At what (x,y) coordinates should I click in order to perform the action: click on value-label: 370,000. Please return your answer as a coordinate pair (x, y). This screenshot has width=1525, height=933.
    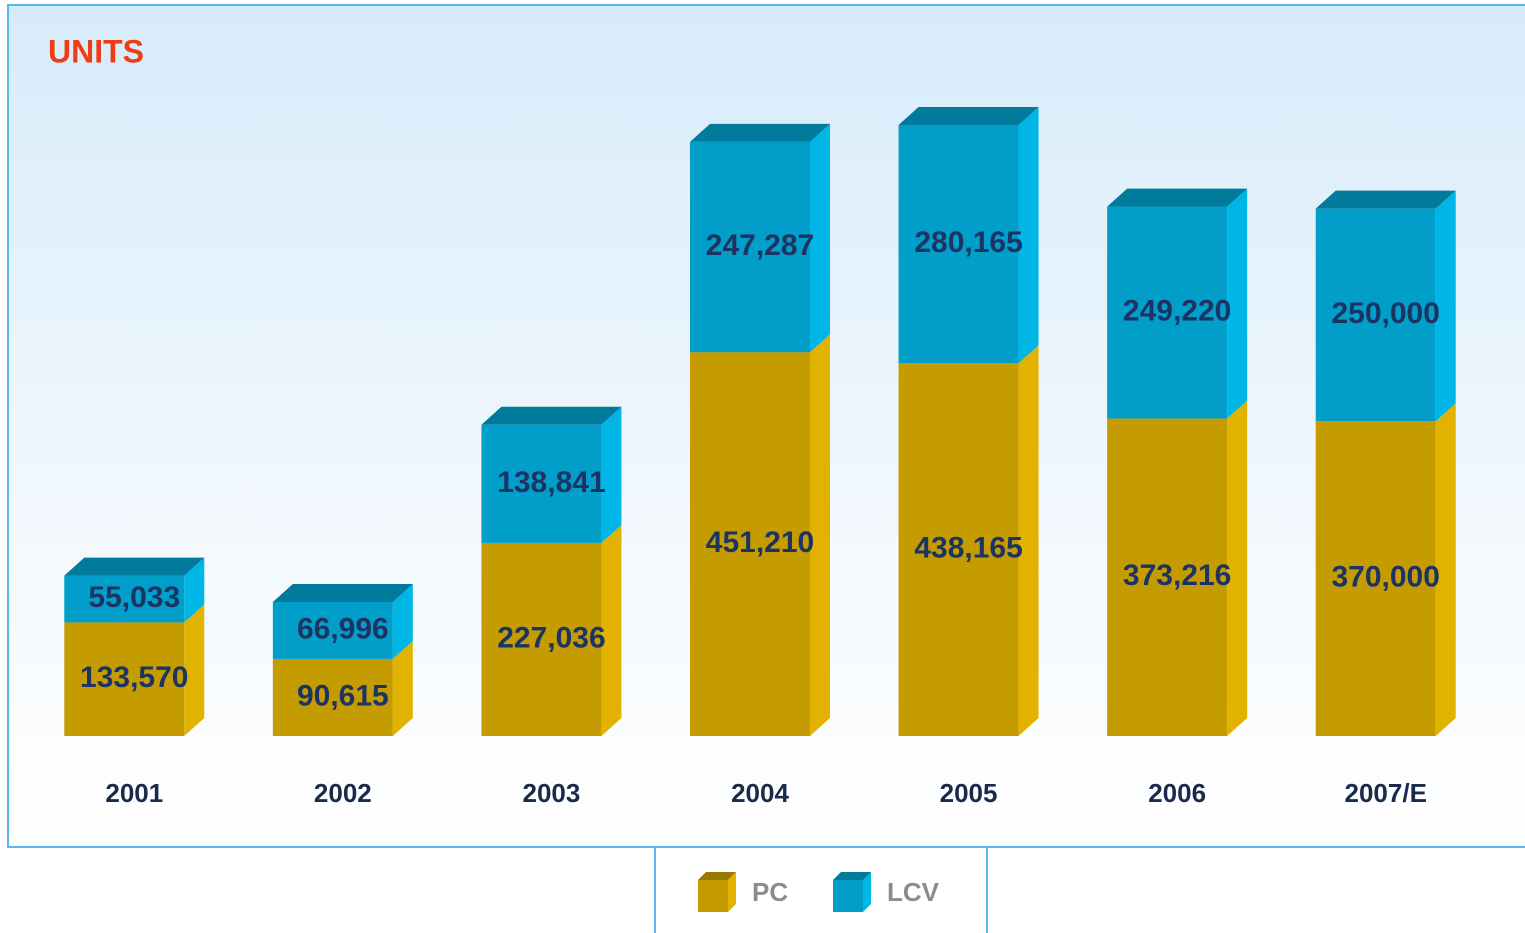
    Looking at the image, I should click on (1385, 577).